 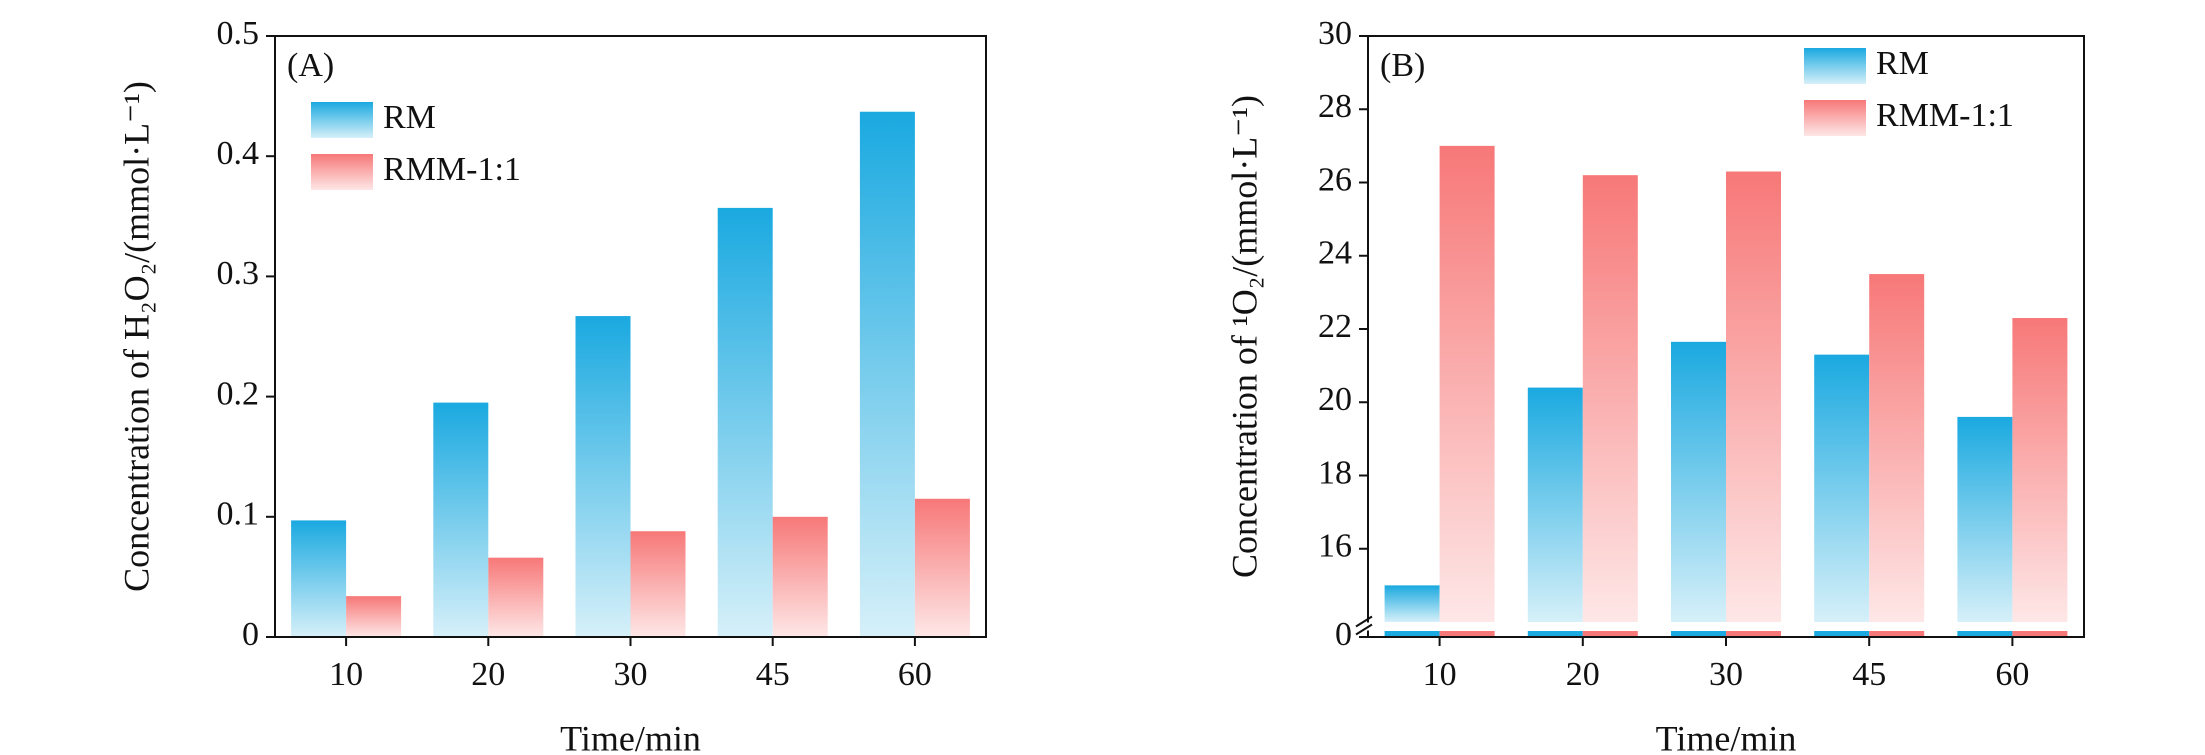 What do you see at coordinates (238, 273) in the screenshot?
I see `y-tick-label: 0.3` at bounding box center [238, 273].